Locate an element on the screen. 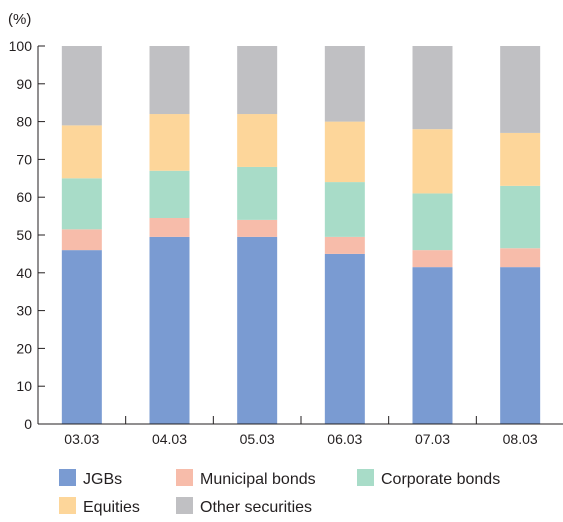 The height and width of the screenshot is (522, 563). bar-segment-municipal-bonds-04.03 is located at coordinates (169, 227).